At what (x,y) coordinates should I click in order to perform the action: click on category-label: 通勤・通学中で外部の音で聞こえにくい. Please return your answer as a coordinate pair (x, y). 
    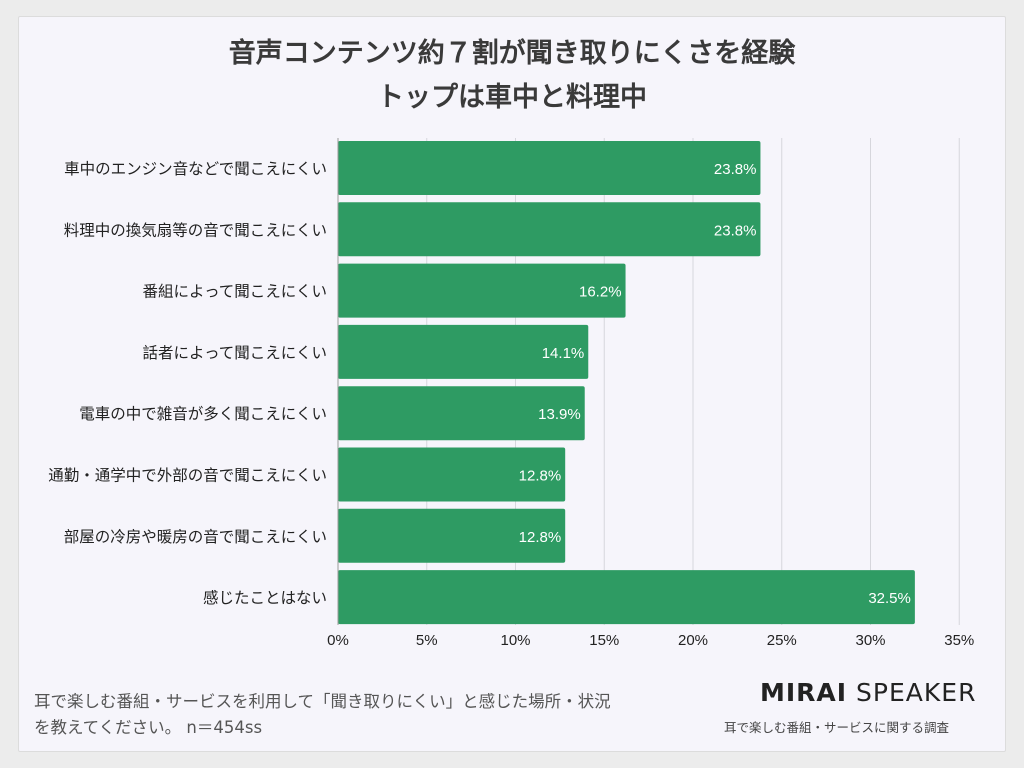
    Looking at the image, I should click on (187, 476).